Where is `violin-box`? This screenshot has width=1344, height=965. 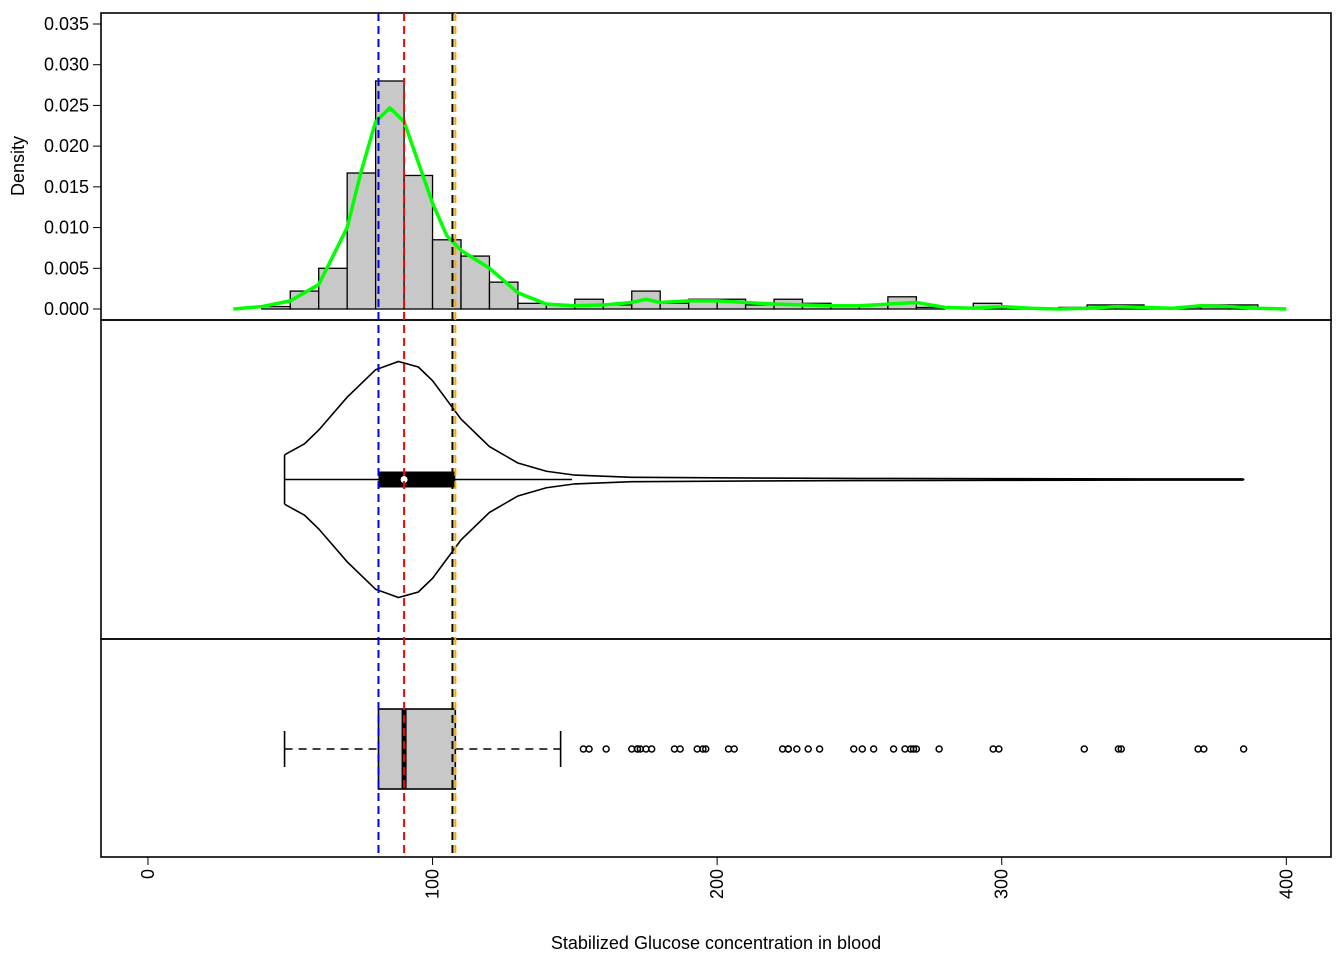 violin-box is located at coordinates (417, 479).